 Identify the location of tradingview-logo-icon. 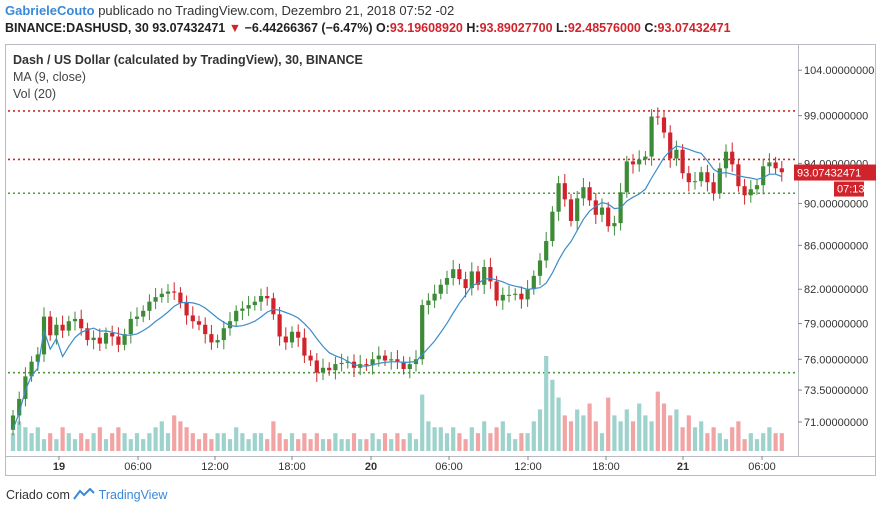
(85, 494).